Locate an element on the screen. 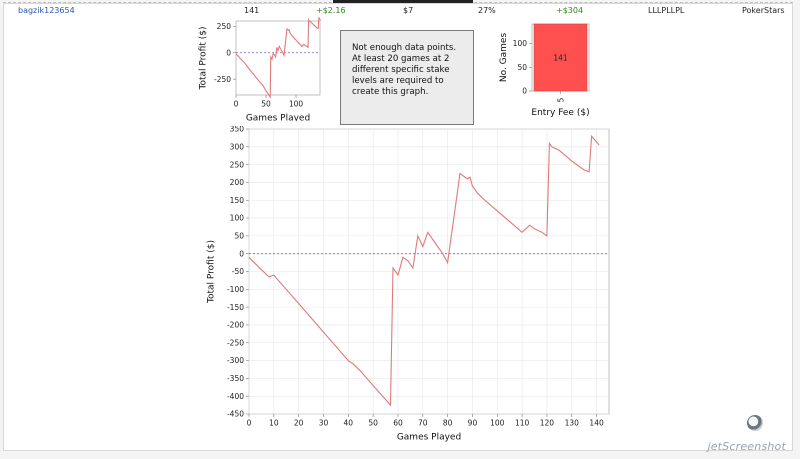 Image resolution: width=800 pixels, height=459 pixels. x-tick-label: 90 is located at coordinates (473, 423).